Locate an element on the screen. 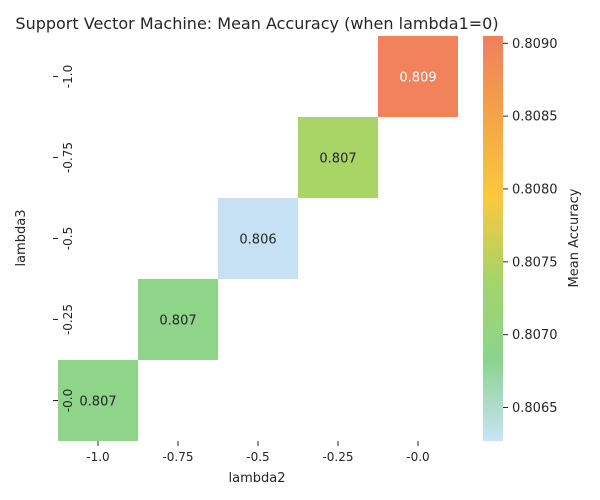 Image resolution: width=600 pixels, height=500 pixels. x-tick-label: -0.75 is located at coordinates (177, 457).